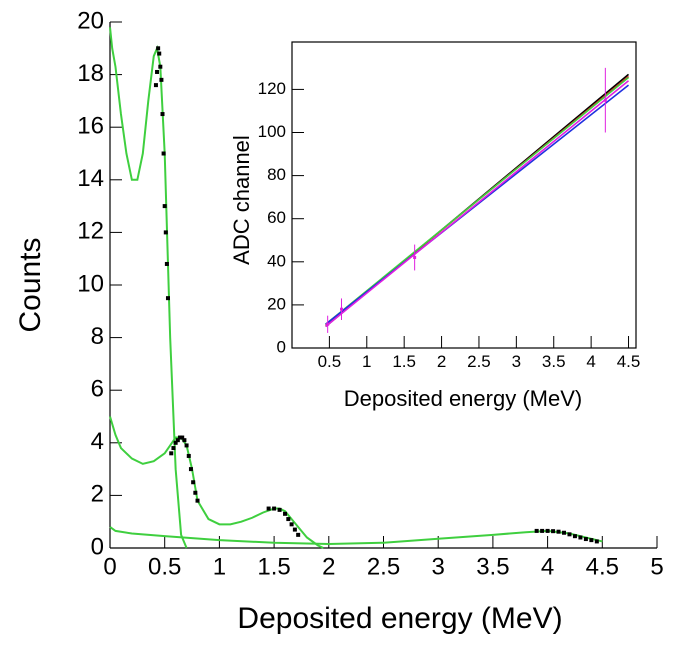 The image size is (678, 646). Describe the element at coordinates (463, 398) in the screenshot. I see `inset-x-axis-title: Deposited energy (MeV)` at that location.